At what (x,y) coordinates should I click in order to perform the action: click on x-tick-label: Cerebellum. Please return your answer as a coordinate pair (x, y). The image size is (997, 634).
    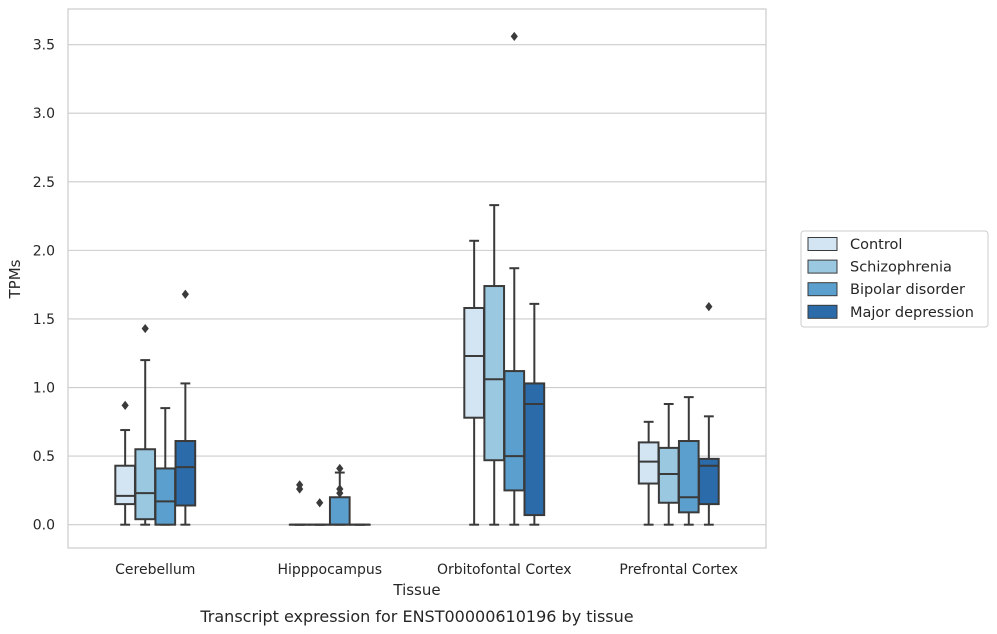
    Looking at the image, I should click on (155, 570).